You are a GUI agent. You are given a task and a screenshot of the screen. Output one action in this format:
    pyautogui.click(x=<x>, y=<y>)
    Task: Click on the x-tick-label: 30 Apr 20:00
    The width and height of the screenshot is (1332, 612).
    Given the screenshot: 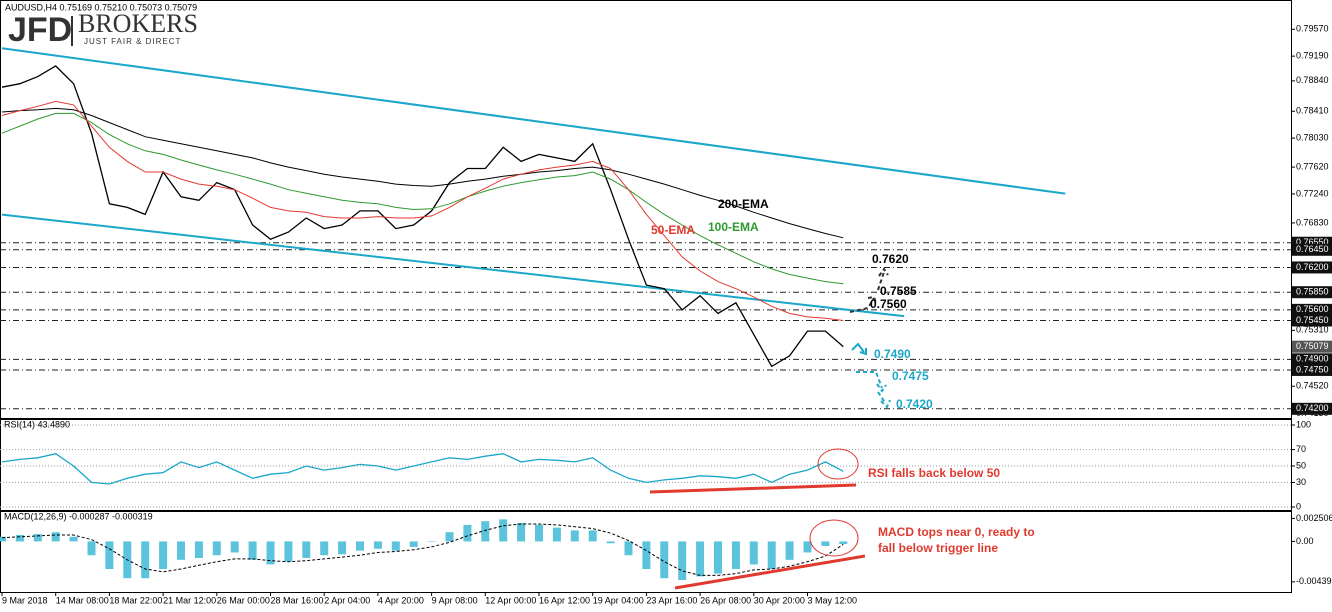 What is the action you would take?
    pyautogui.click(x=779, y=600)
    